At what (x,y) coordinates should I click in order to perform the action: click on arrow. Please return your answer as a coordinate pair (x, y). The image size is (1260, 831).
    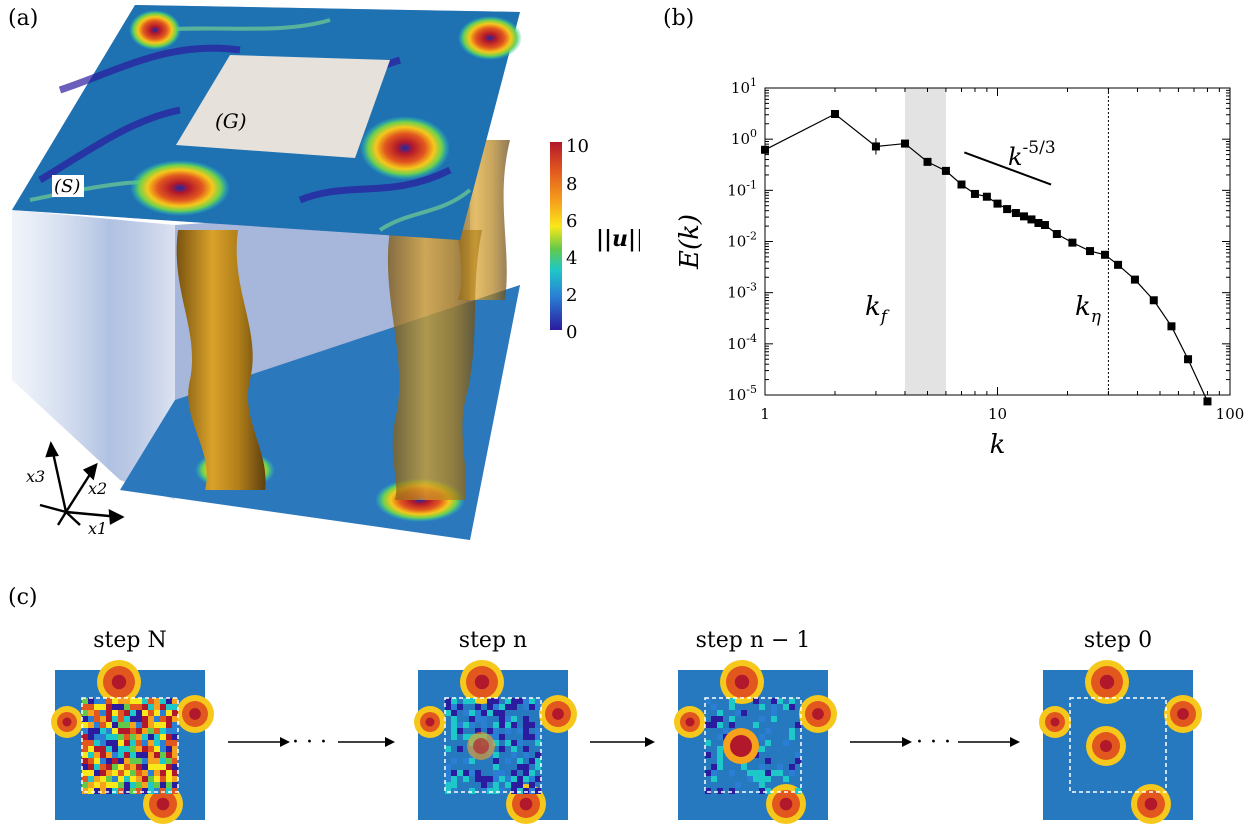
    Looking at the image, I should click on (259, 742).